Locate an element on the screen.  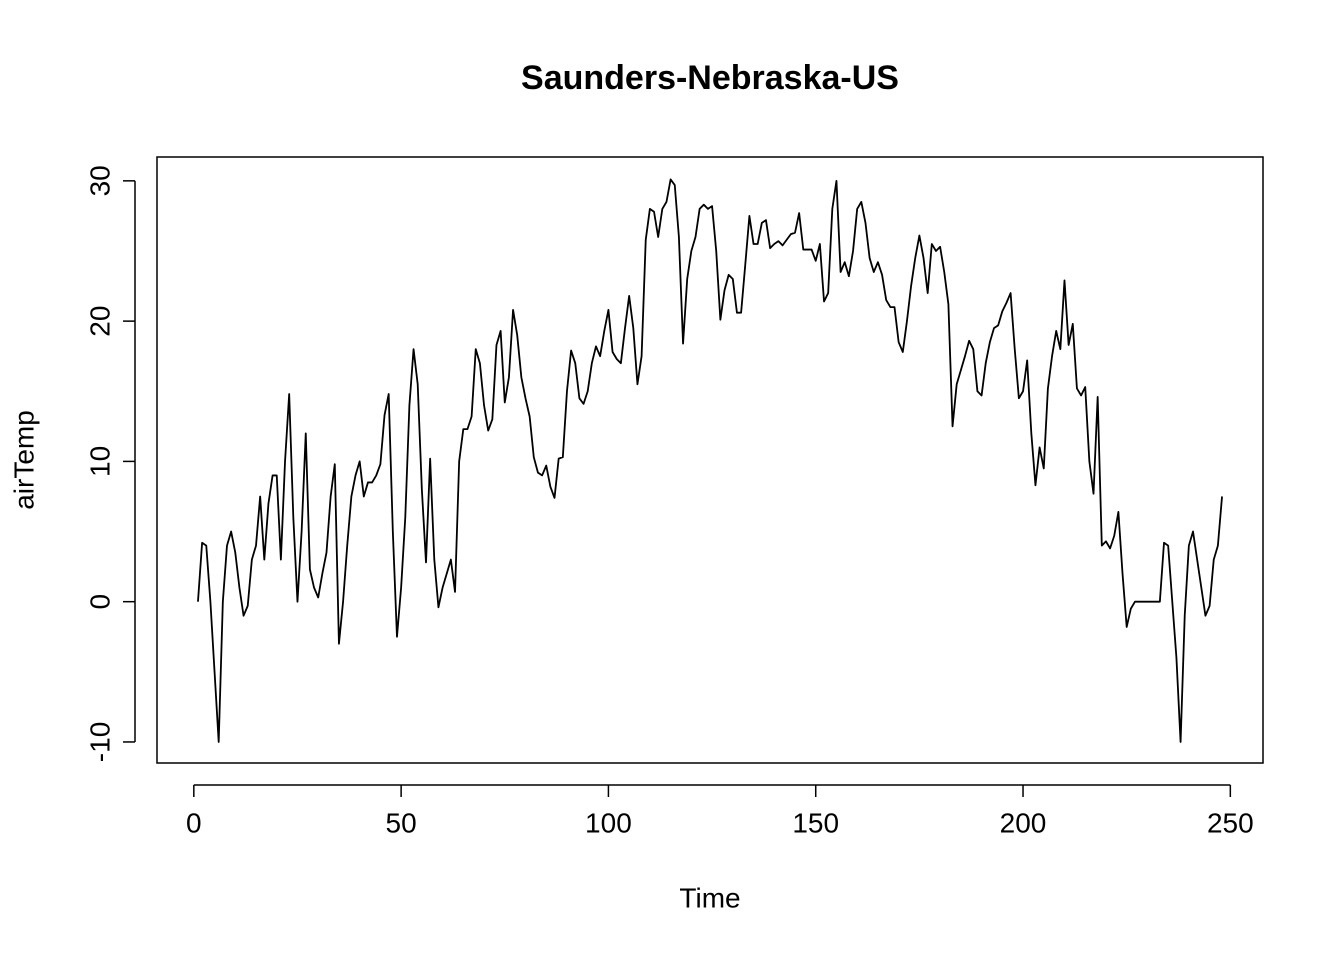
y-axis-label: airTemp is located at coordinates (23, 460).